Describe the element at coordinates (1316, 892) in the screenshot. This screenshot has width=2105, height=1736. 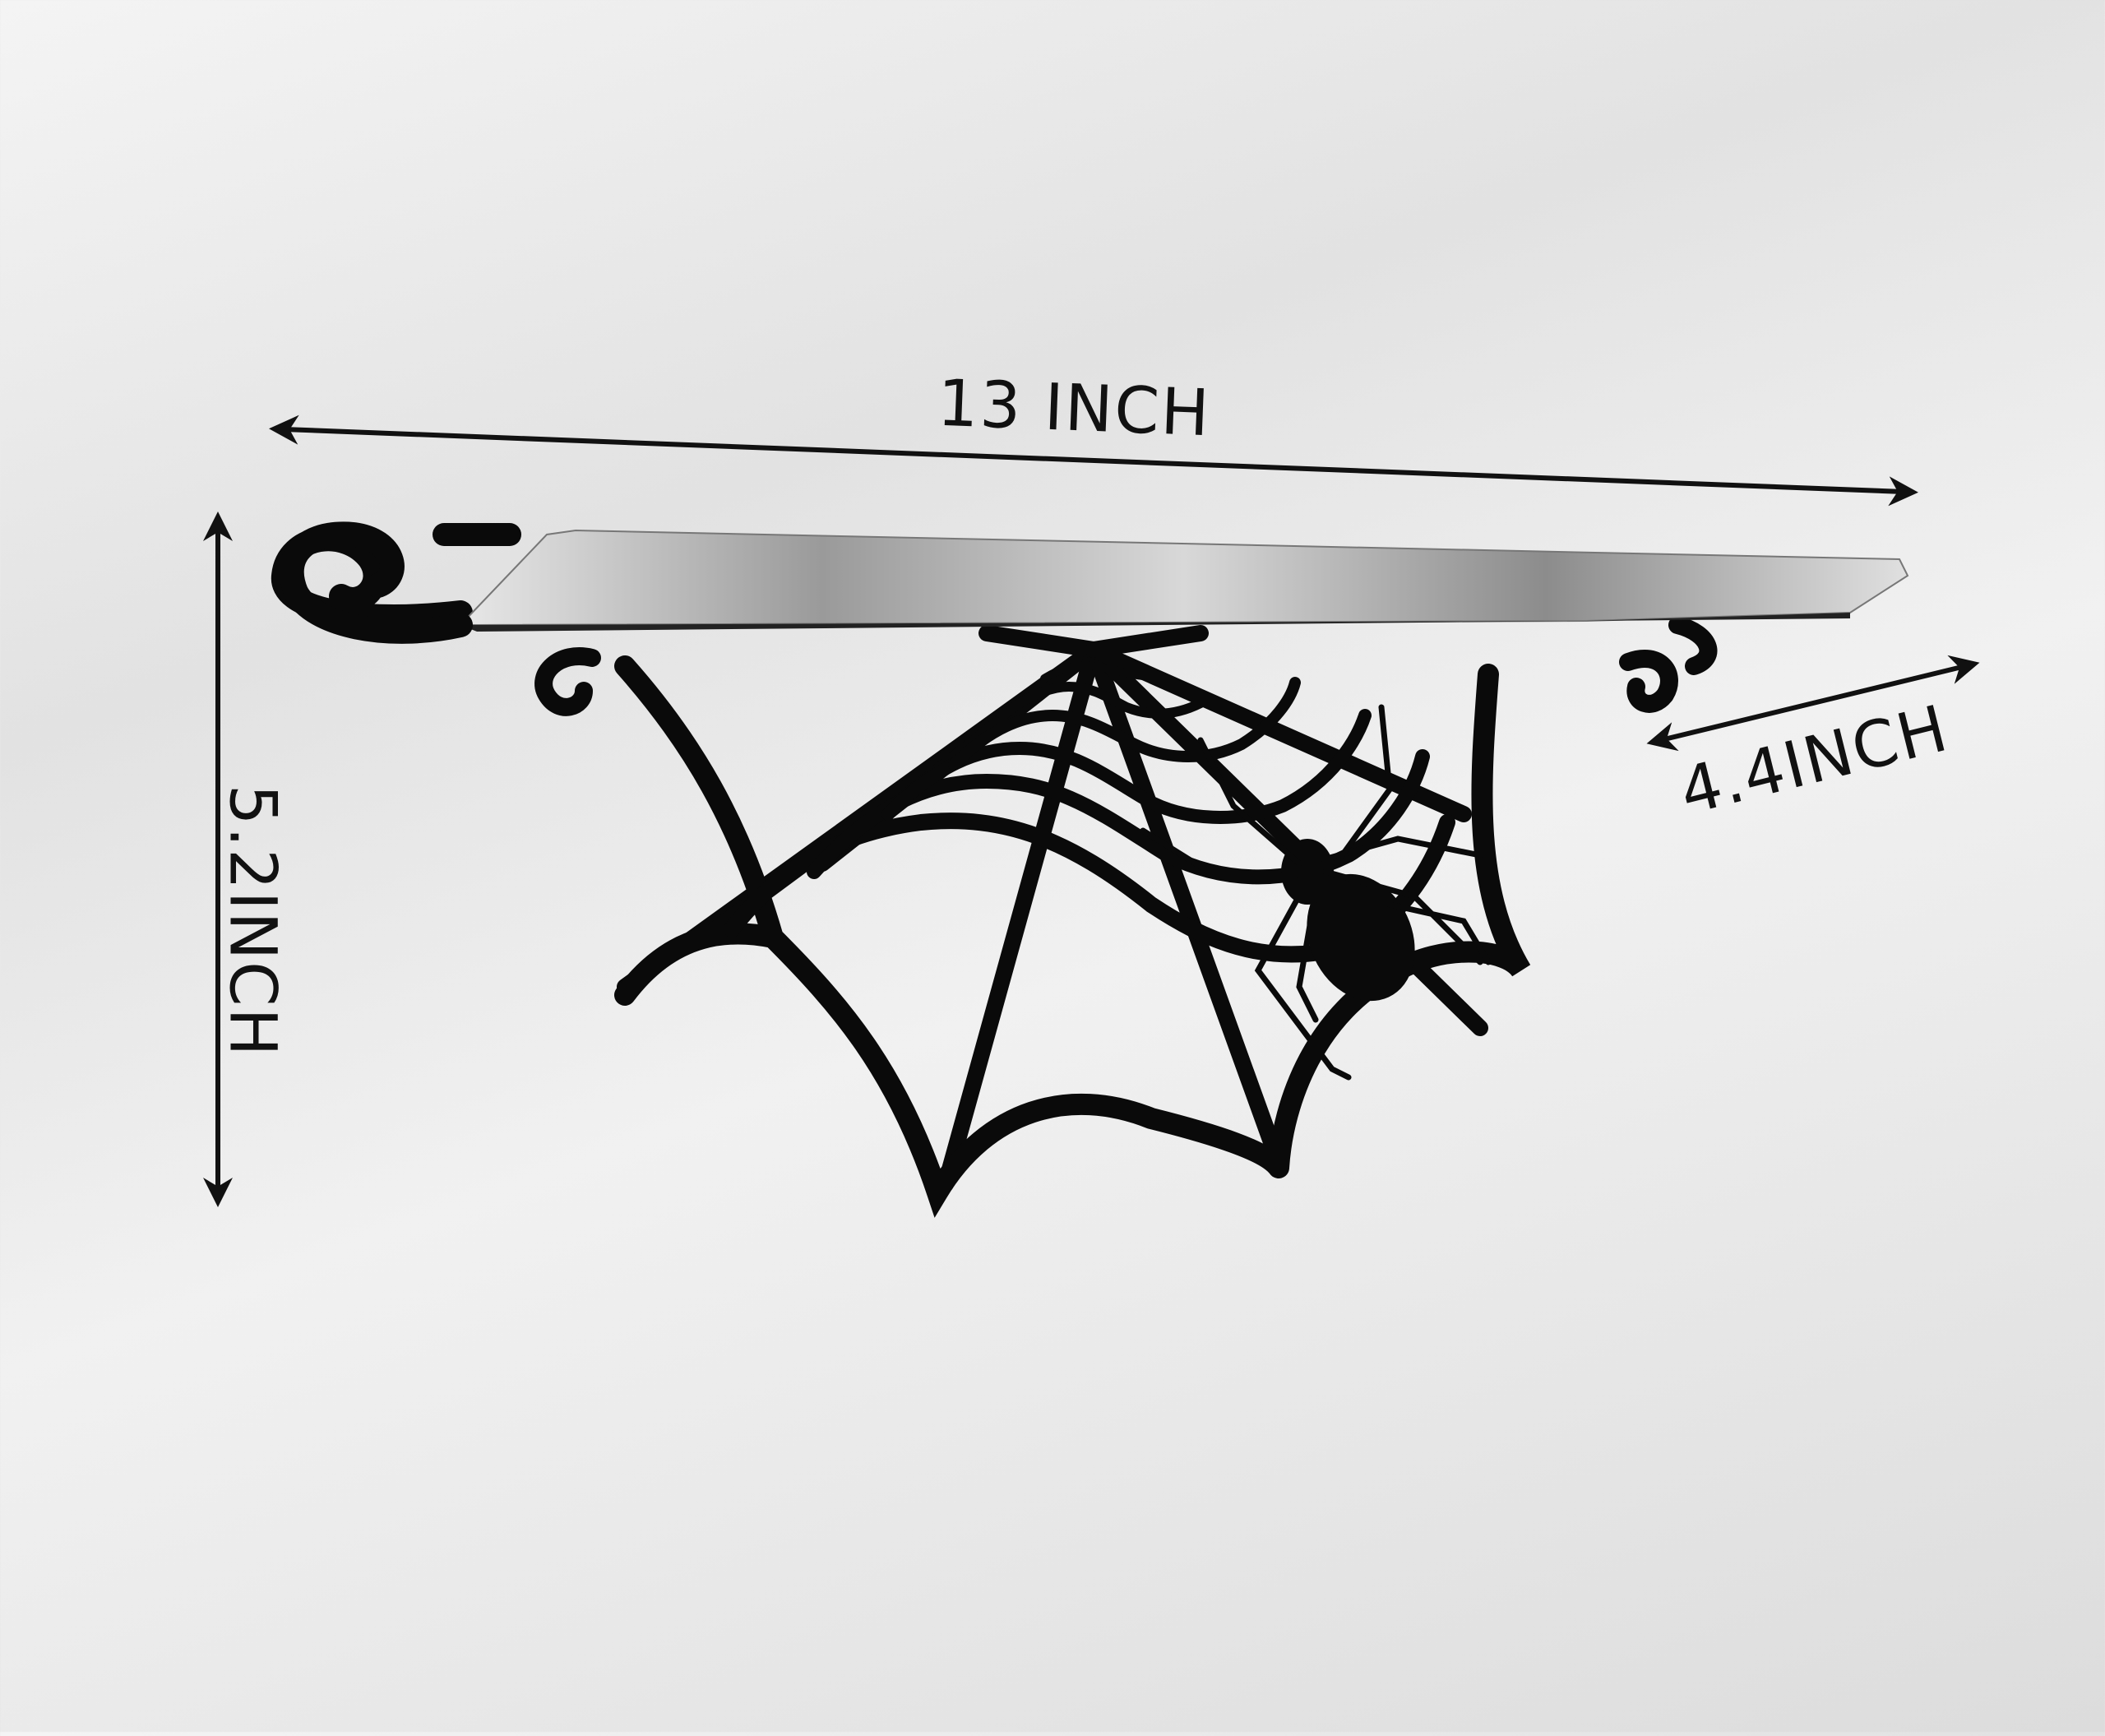
I see `spider` at that location.